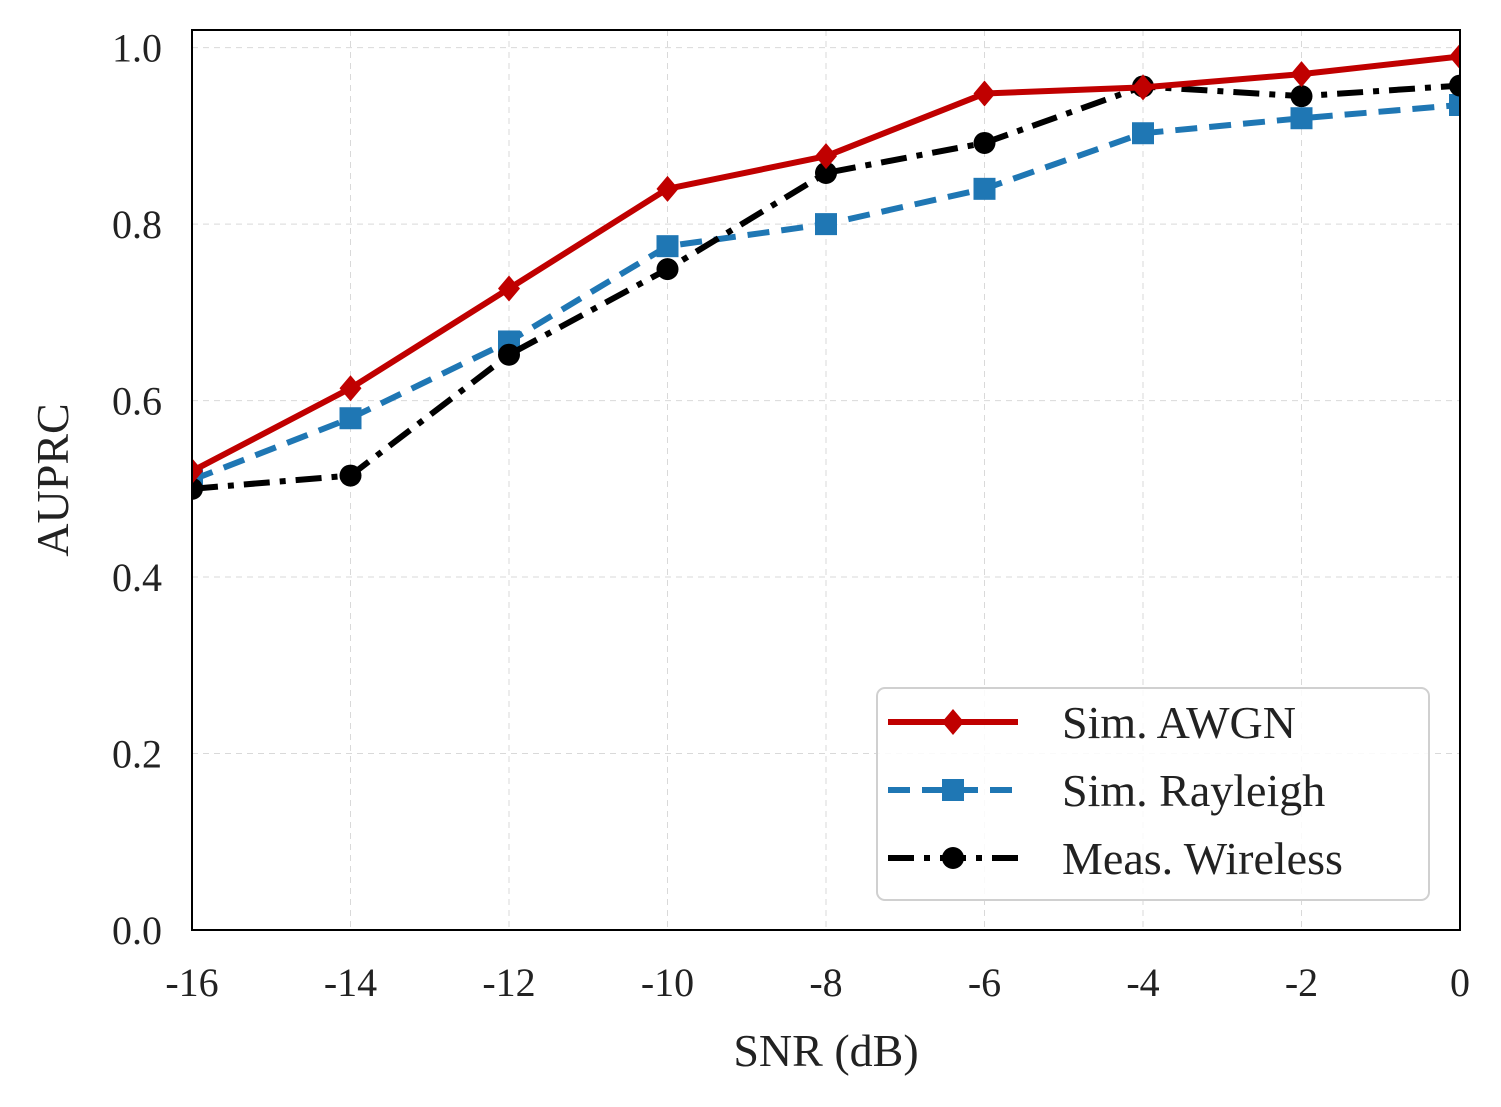  What do you see at coordinates (667, 982) in the screenshot?
I see `x-tick-label: -10` at bounding box center [667, 982].